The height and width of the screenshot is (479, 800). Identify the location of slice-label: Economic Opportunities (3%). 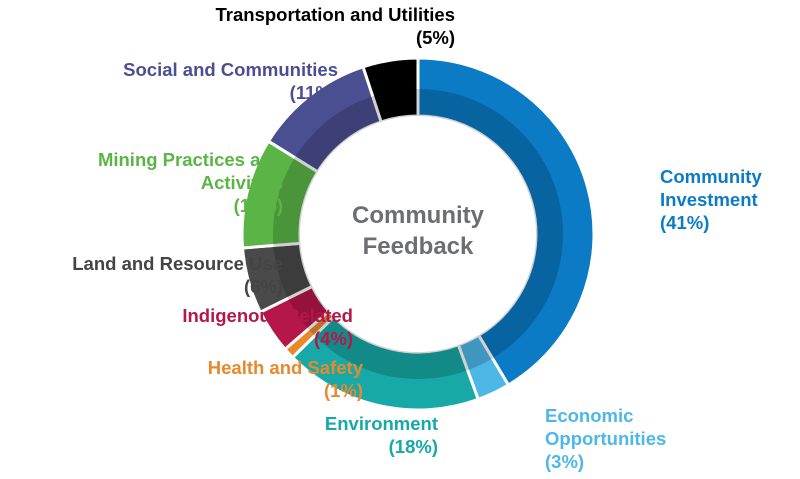
(625, 438).